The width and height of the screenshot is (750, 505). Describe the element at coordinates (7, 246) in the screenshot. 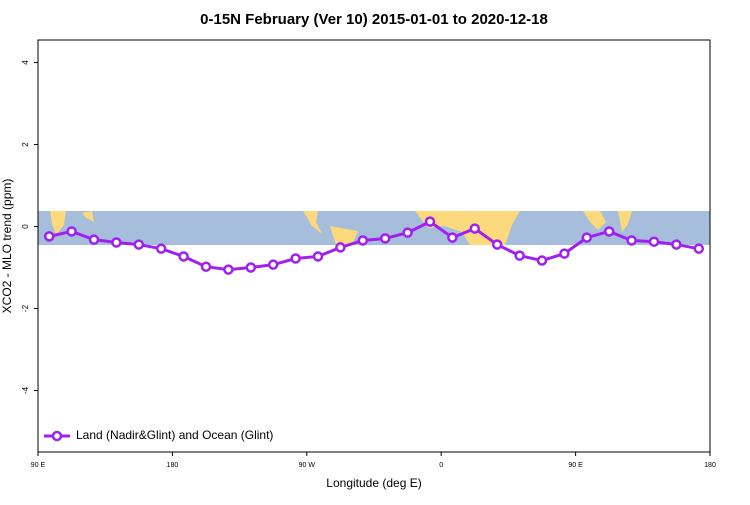

I see `y-axis-label: XCO2 - MLO trend (ppm)` at that location.